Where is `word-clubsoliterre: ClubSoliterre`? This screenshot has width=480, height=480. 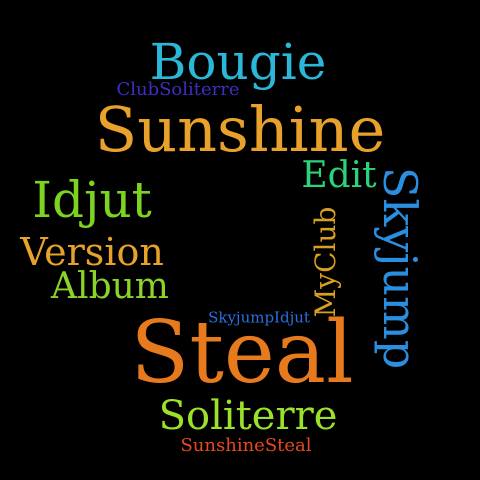 word-clubsoliterre: ClubSoliterre is located at coordinates (178, 89).